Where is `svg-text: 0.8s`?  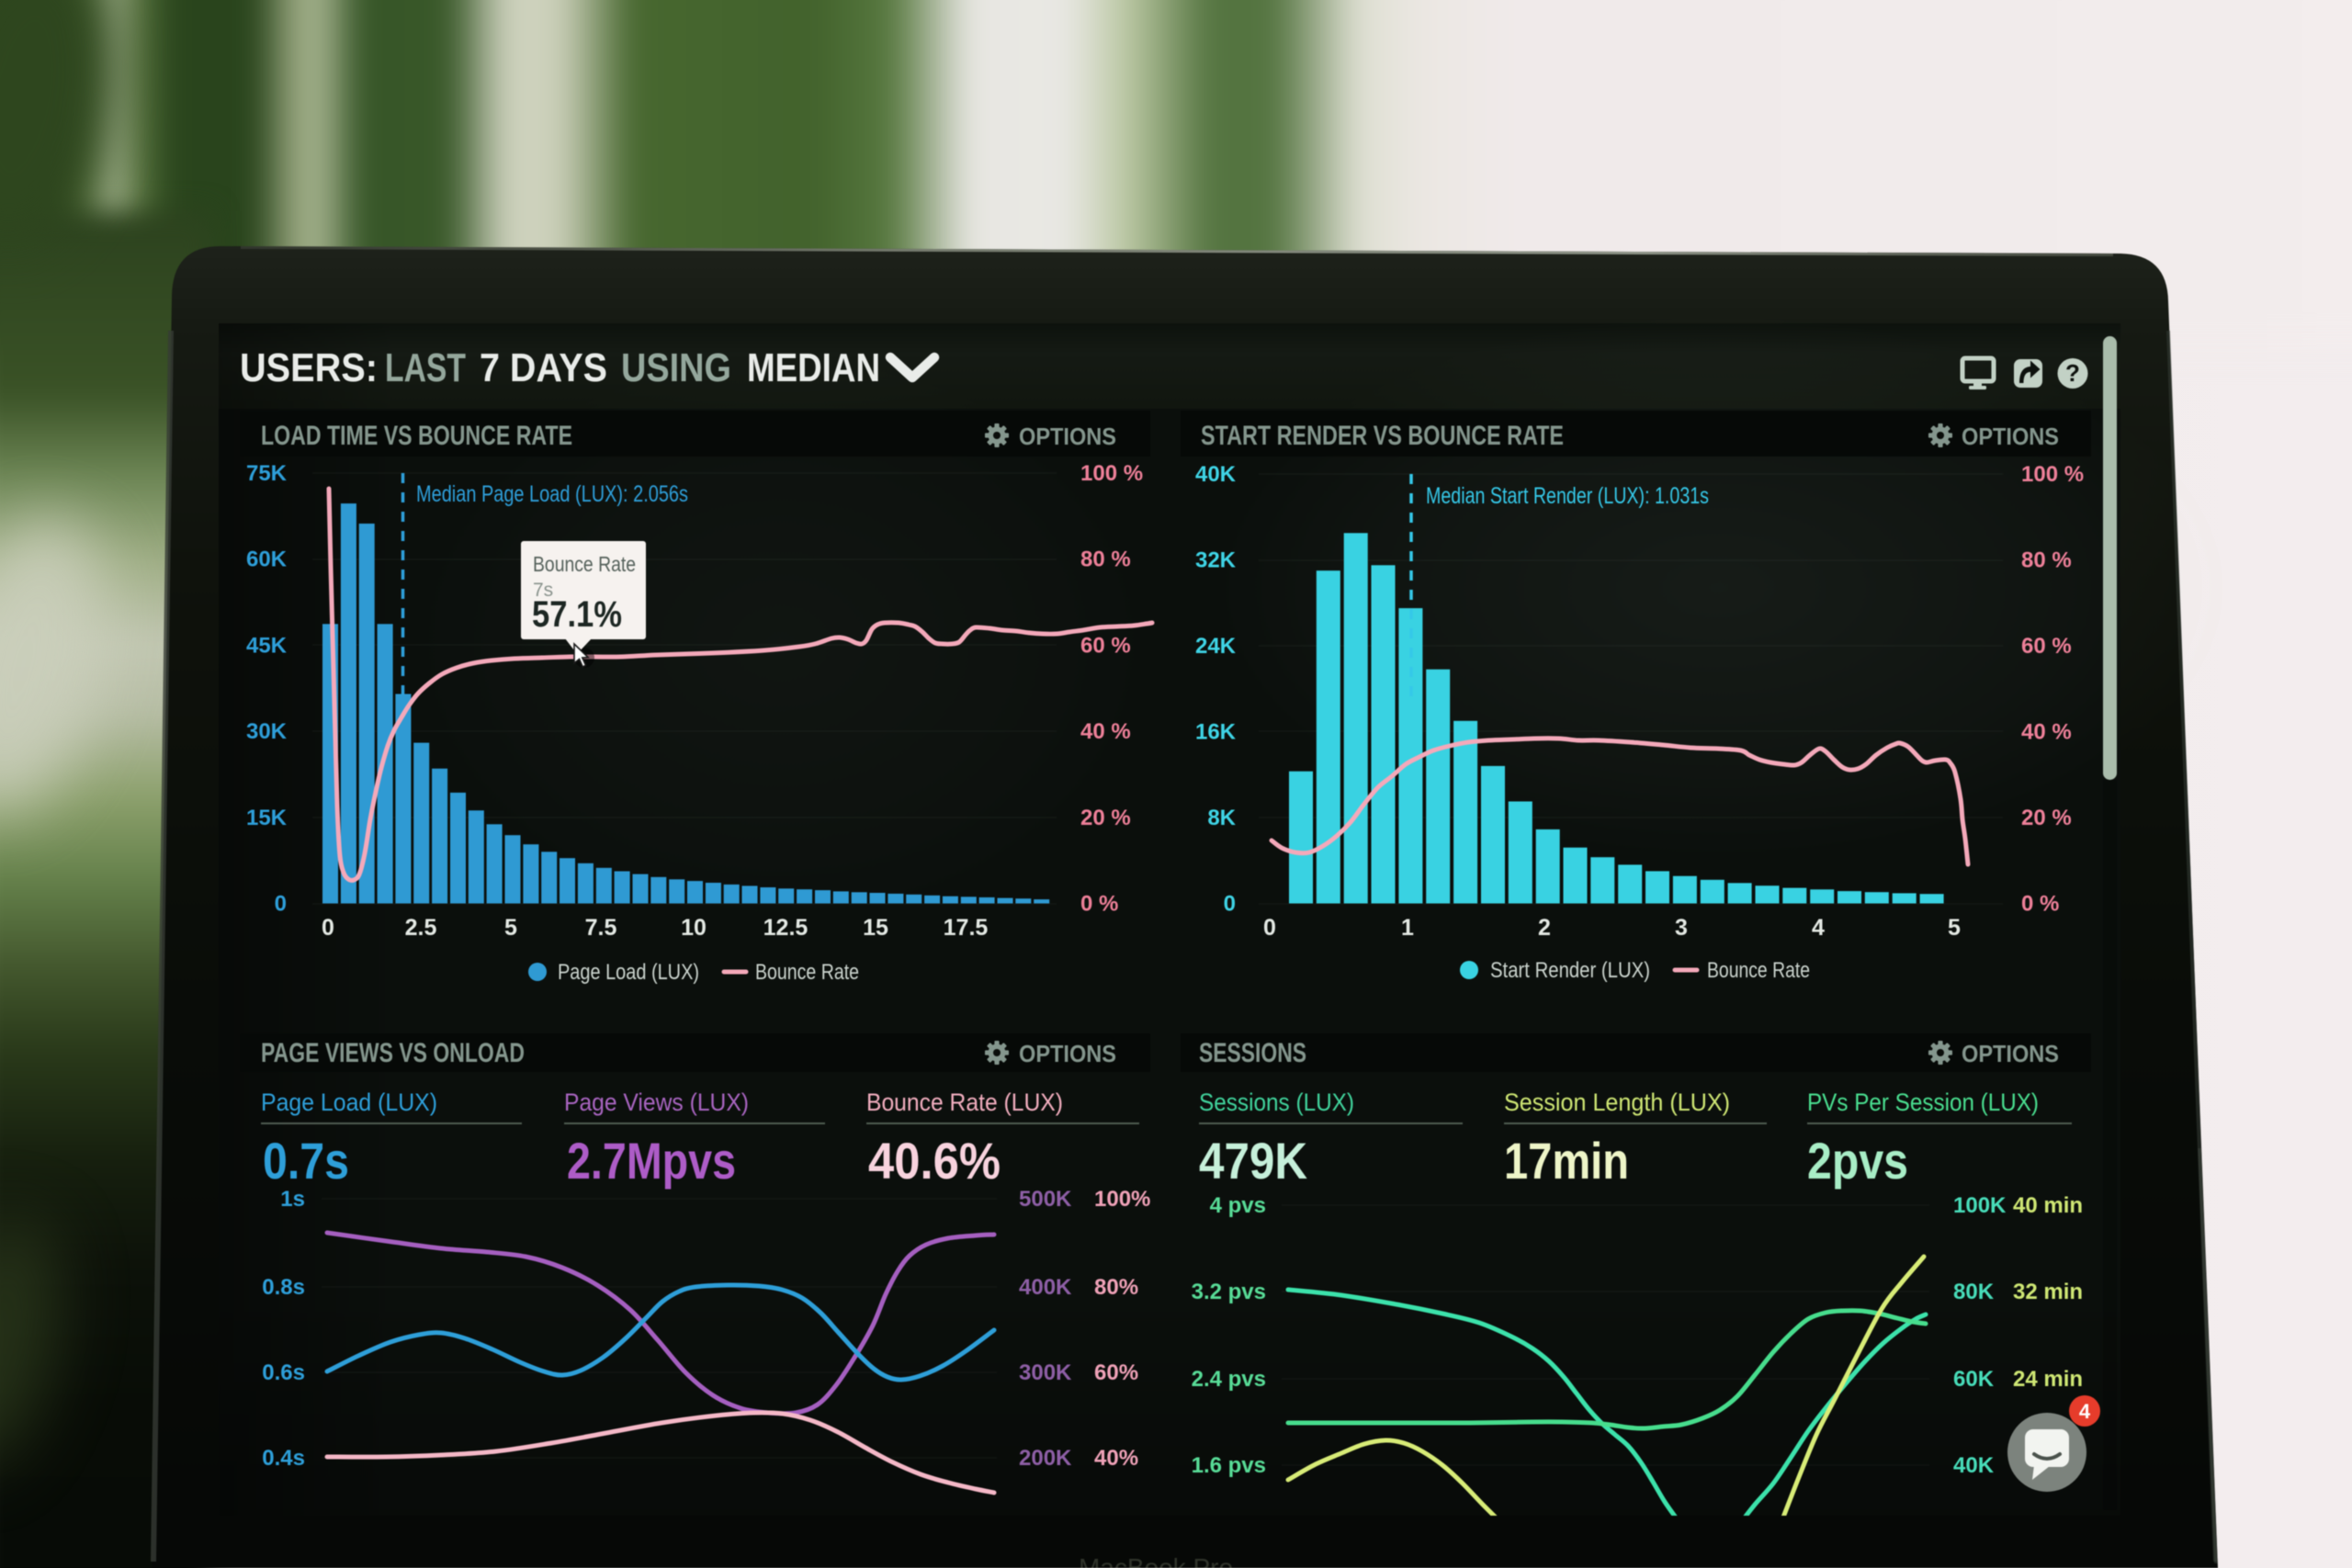
svg-text: 0.8s is located at coordinates (283, 1288).